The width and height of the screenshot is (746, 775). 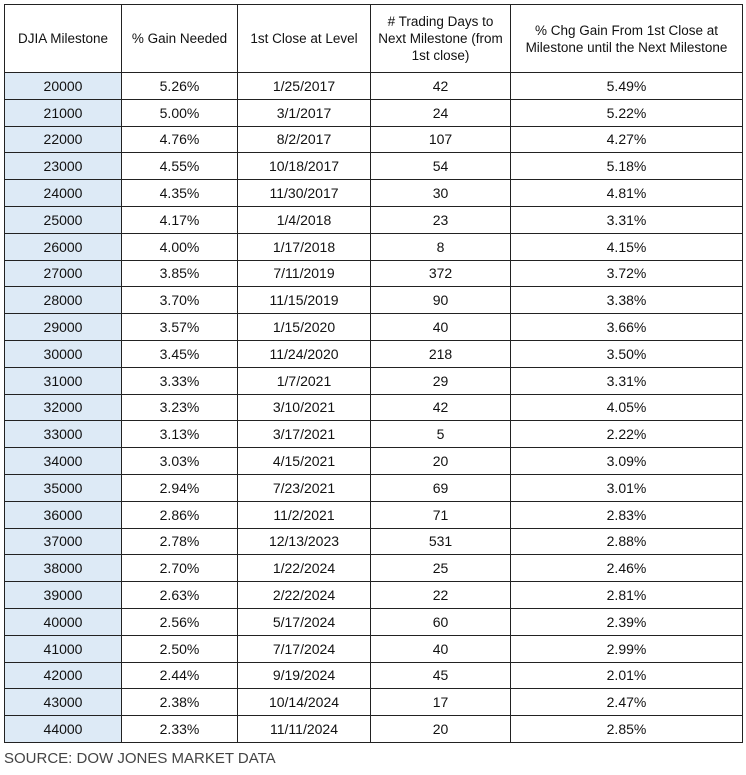 What do you see at coordinates (63, 702) in the screenshot?
I see `milestone-cell: 43000` at bounding box center [63, 702].